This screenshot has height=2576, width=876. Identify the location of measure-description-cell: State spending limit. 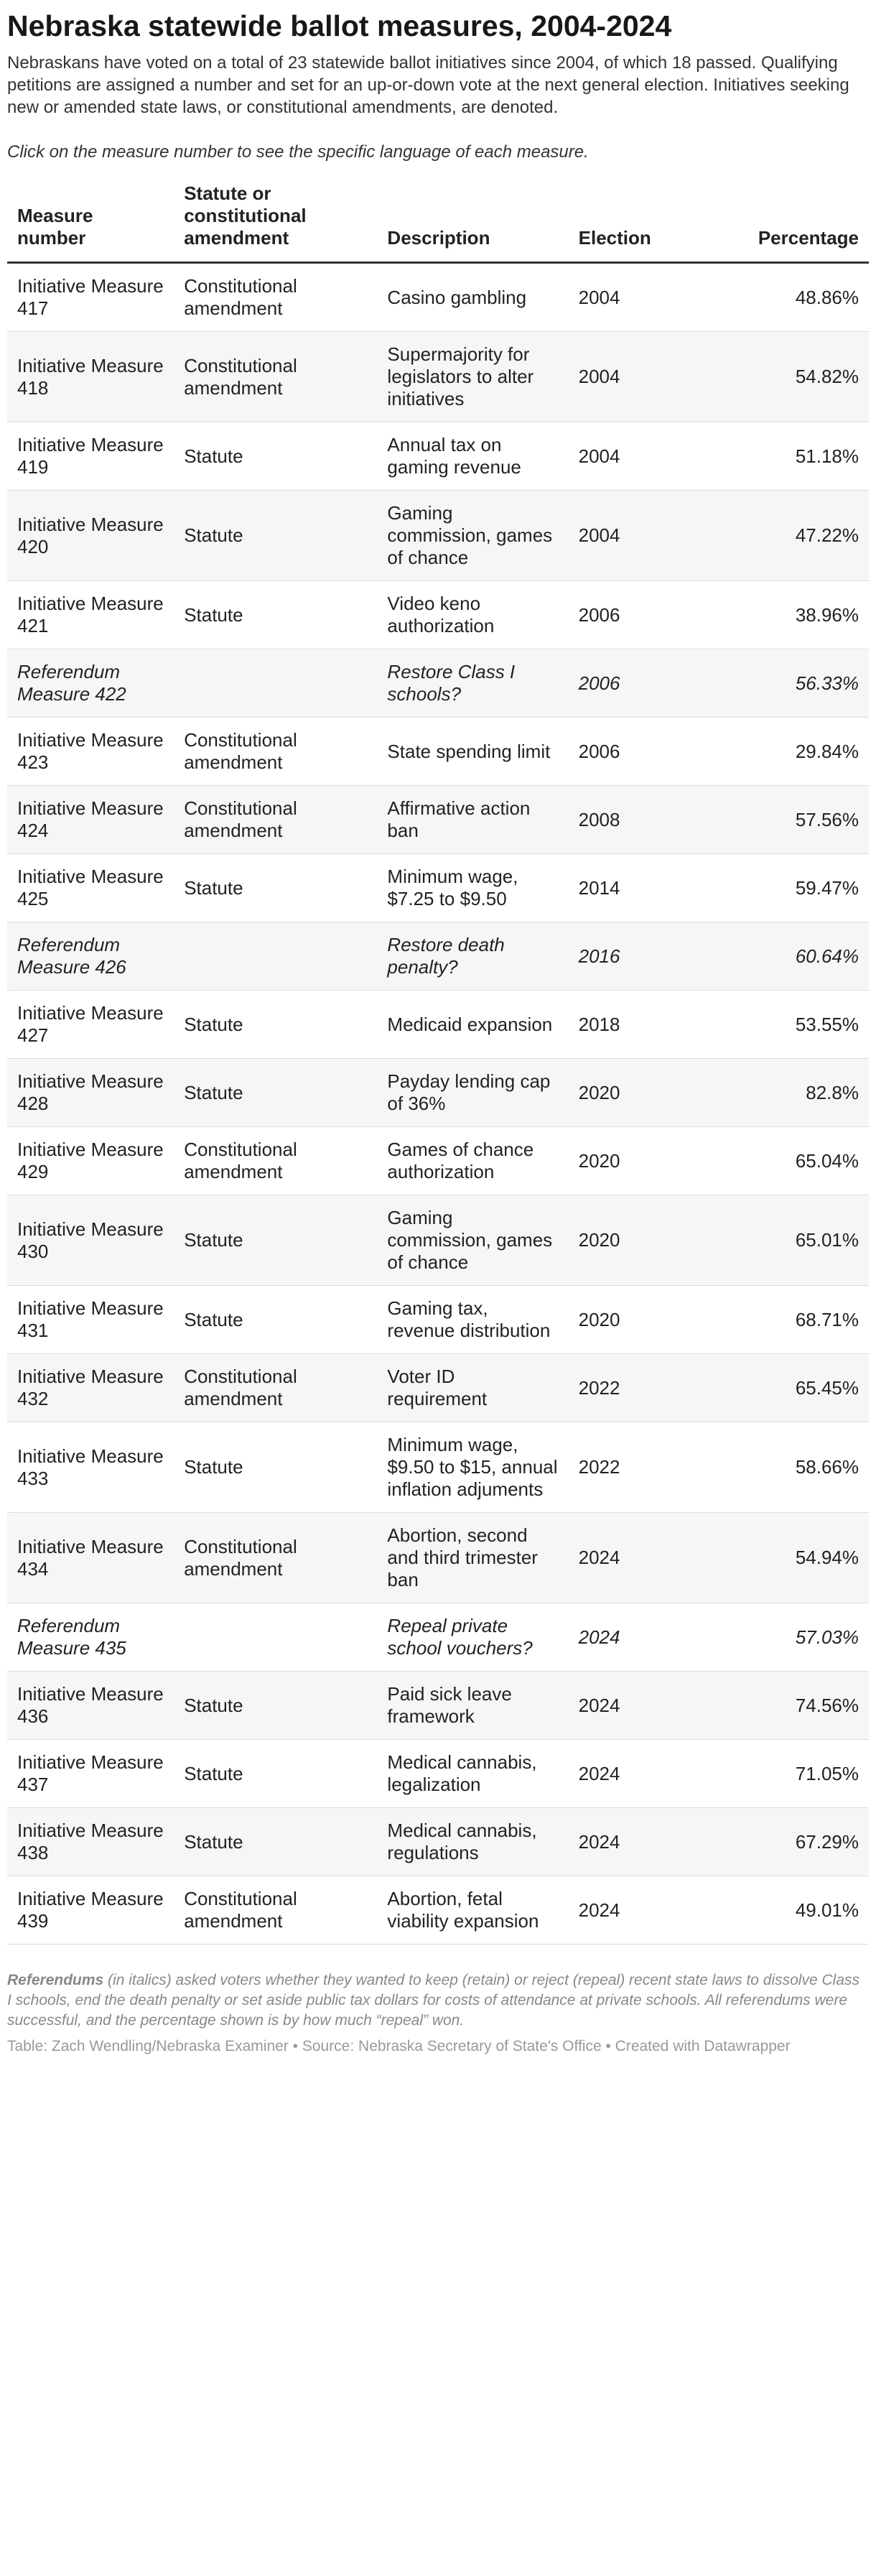
(473, 751).